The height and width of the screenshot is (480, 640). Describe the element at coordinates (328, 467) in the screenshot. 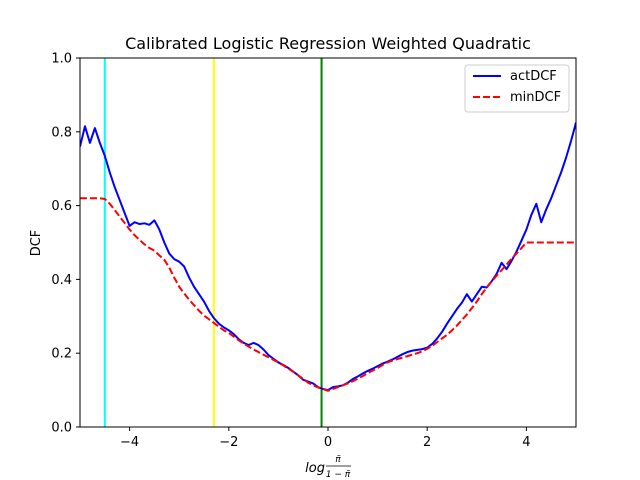

I see `x-axis-label: log π̃ 1 − π̃` at that location.